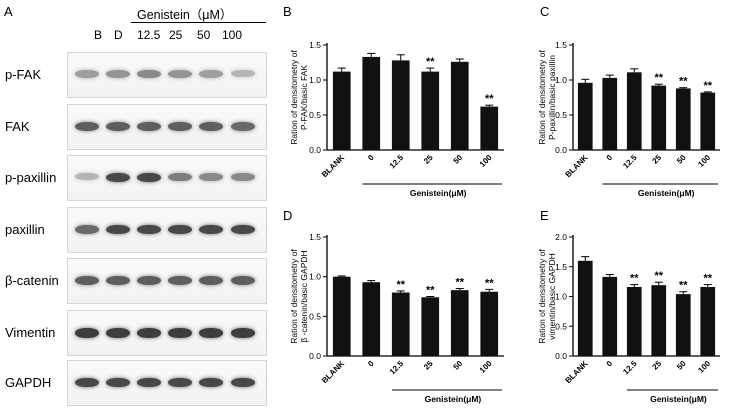 The image size is (737, 414). I want to click on treatment-title: Genistein（μM）, so click(185, 15).